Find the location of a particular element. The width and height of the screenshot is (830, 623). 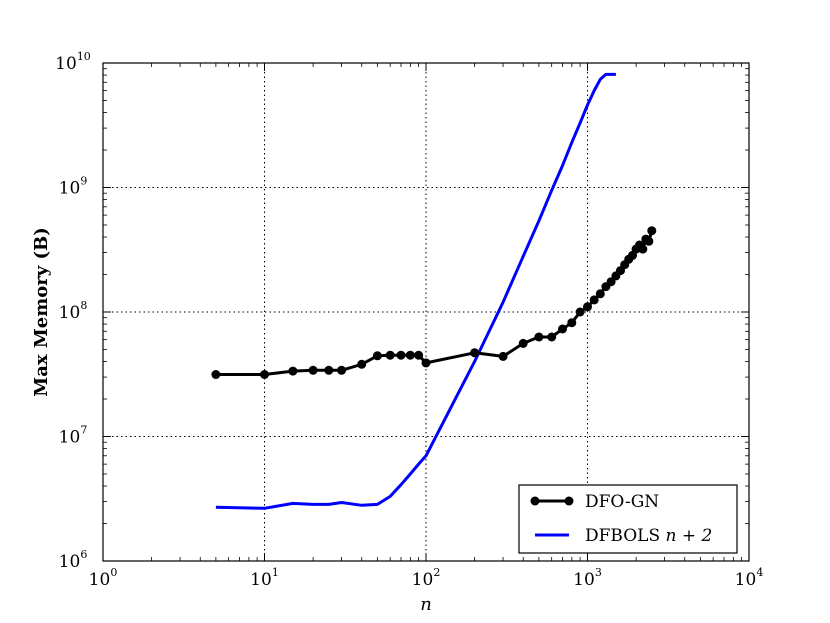

x-tick-label: 10² is located at coordinates (426, 578).